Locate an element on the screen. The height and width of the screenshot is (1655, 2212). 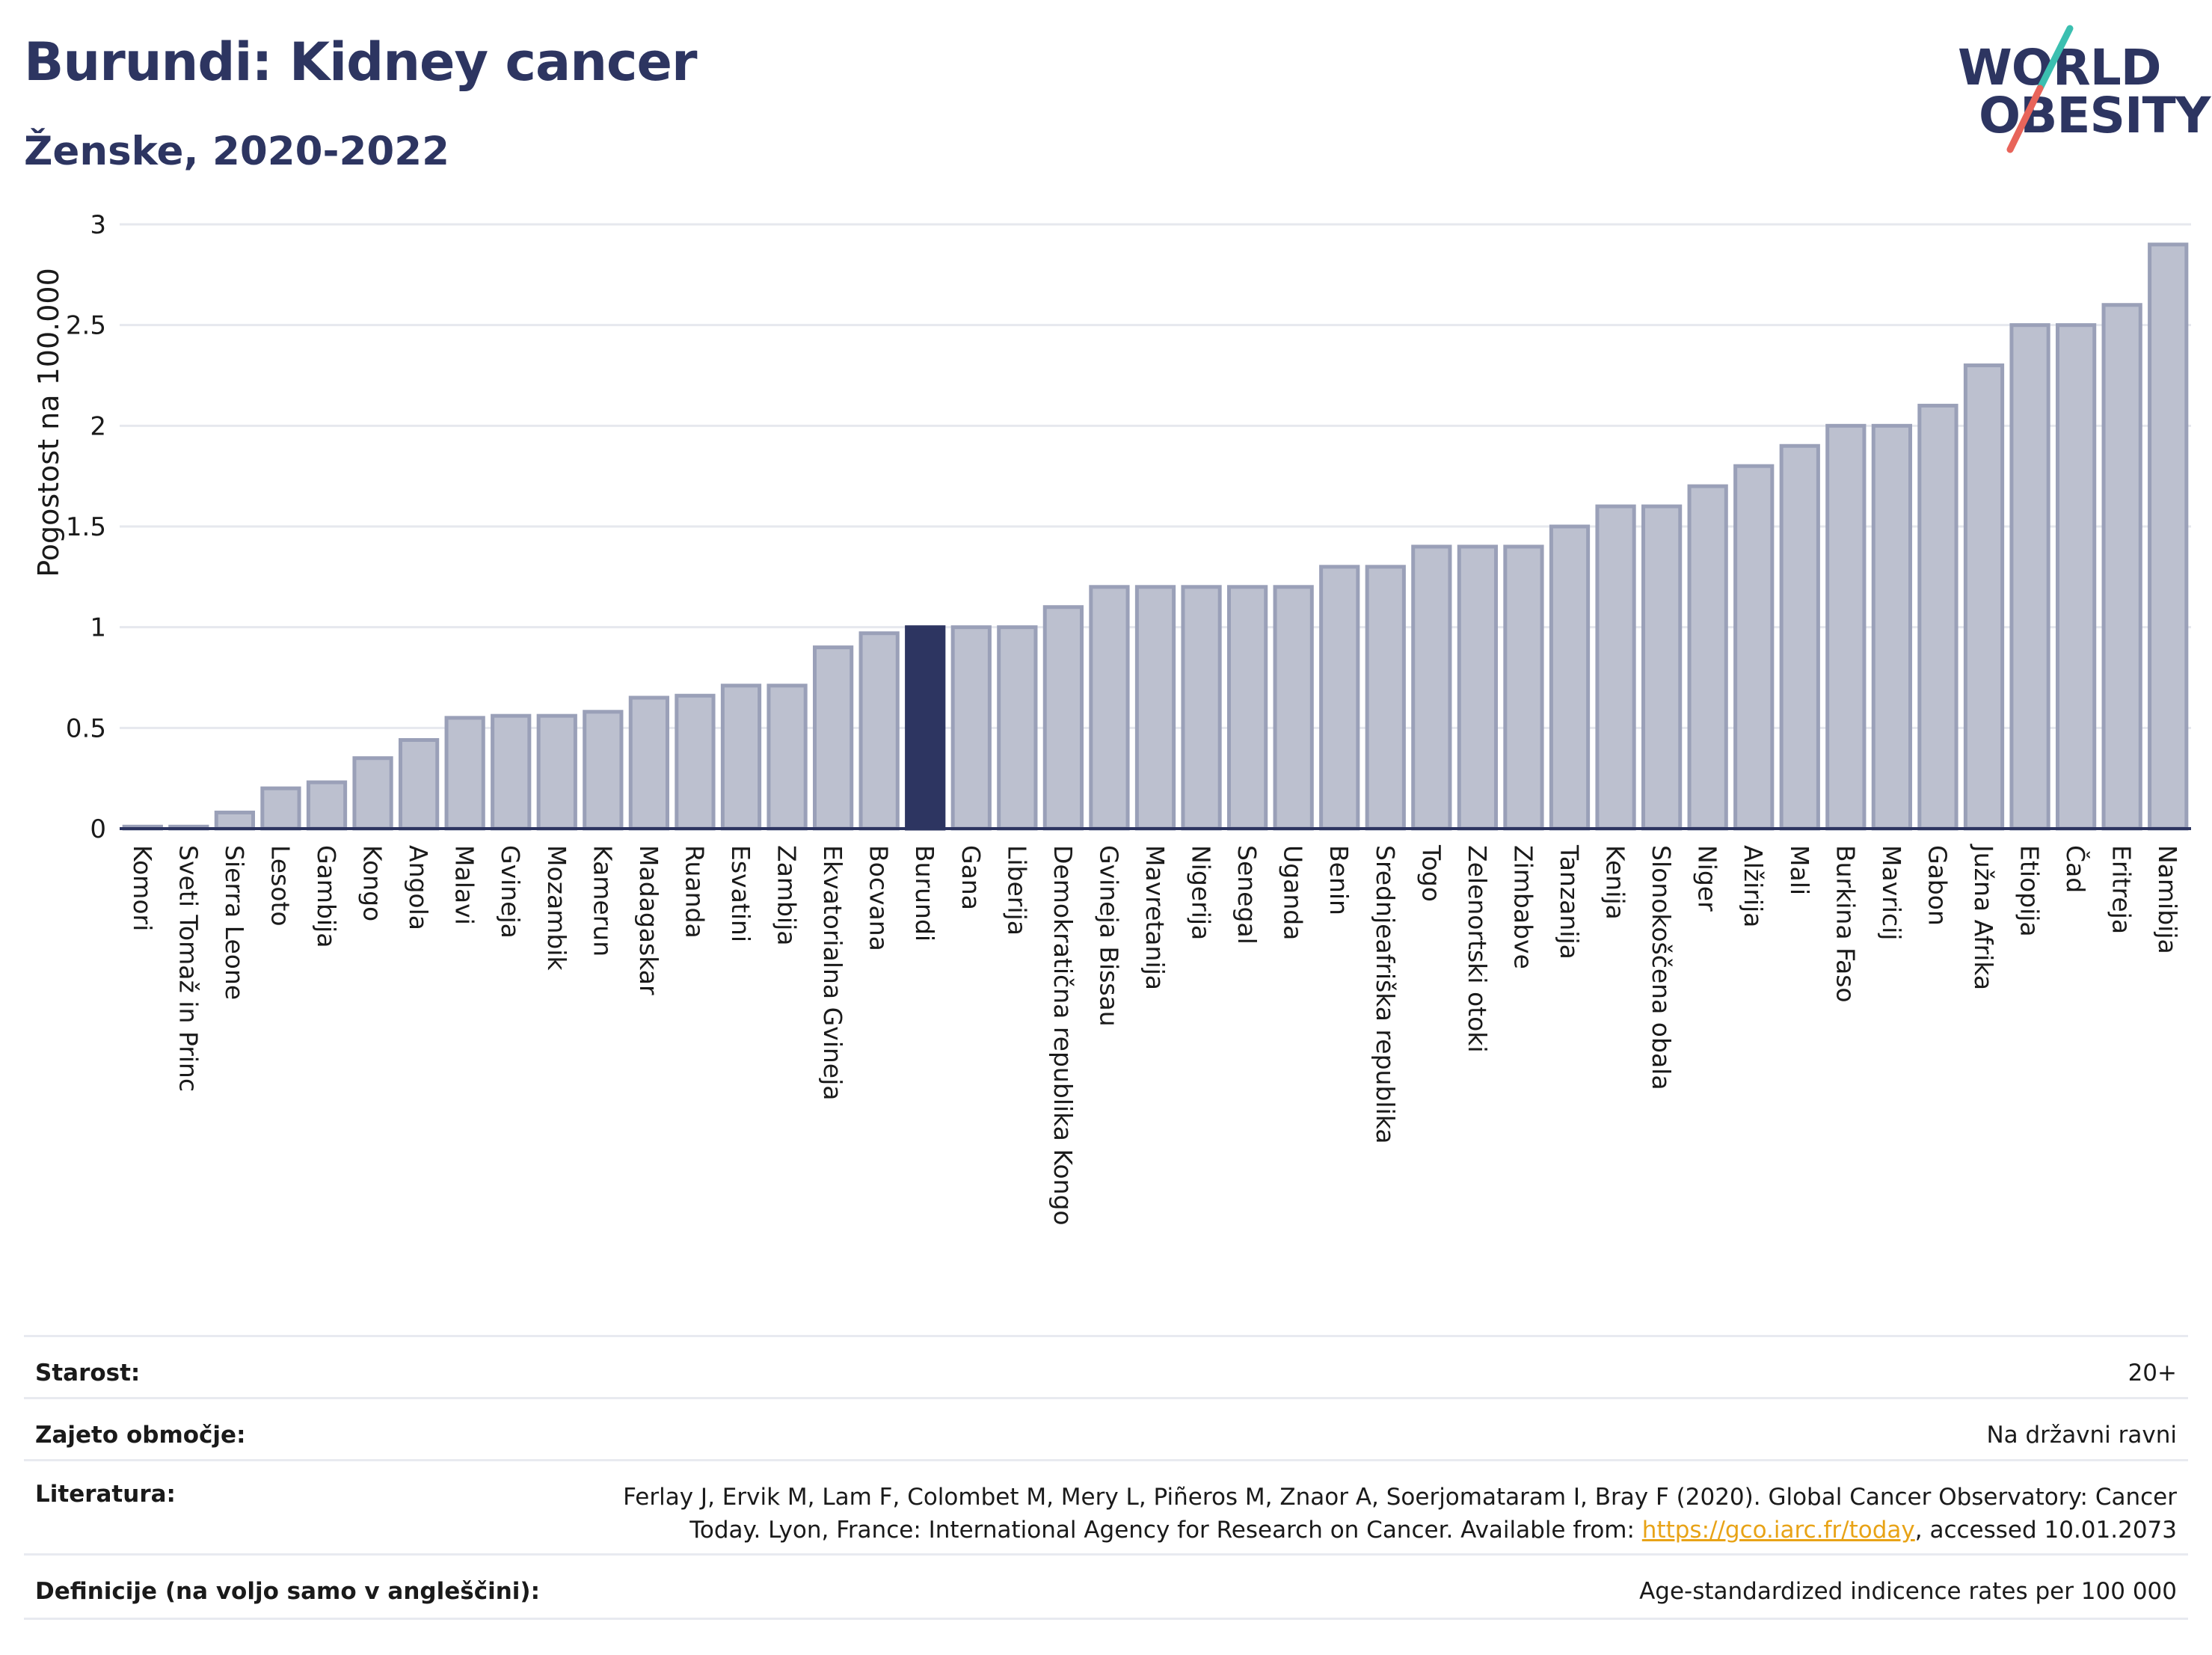
x-tick-label: Gabon is located at coordinates (1937, 885).